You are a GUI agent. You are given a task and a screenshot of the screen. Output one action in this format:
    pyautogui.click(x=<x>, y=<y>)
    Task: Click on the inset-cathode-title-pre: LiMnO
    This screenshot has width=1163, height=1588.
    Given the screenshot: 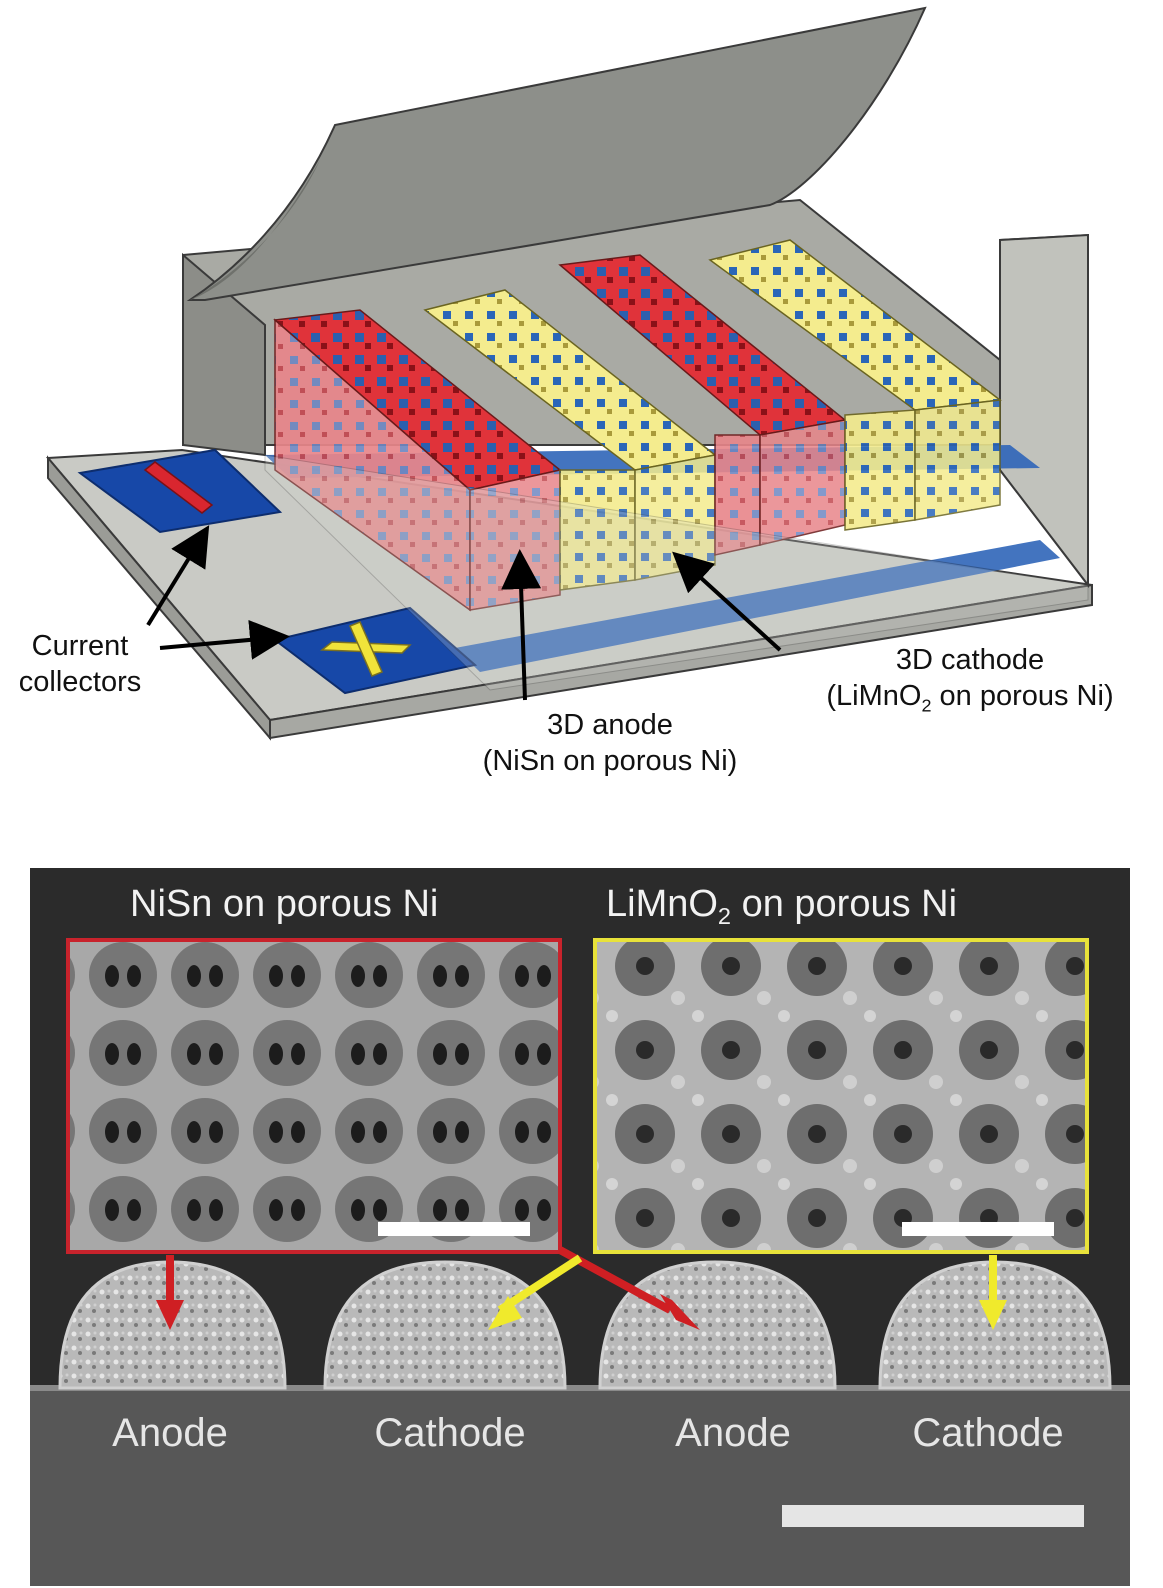 What is the action you would take?
    pyautogui.click(x=662, y=904)
    